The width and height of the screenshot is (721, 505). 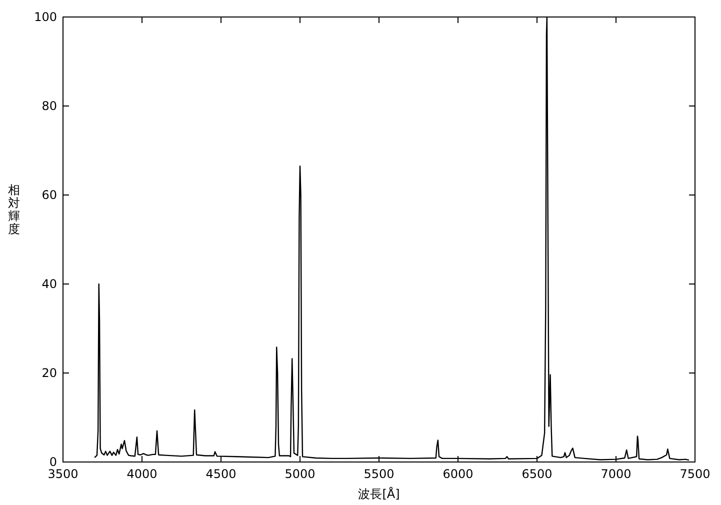 I want to click on x-tick-label: 7000, so click(x=616, y=474).